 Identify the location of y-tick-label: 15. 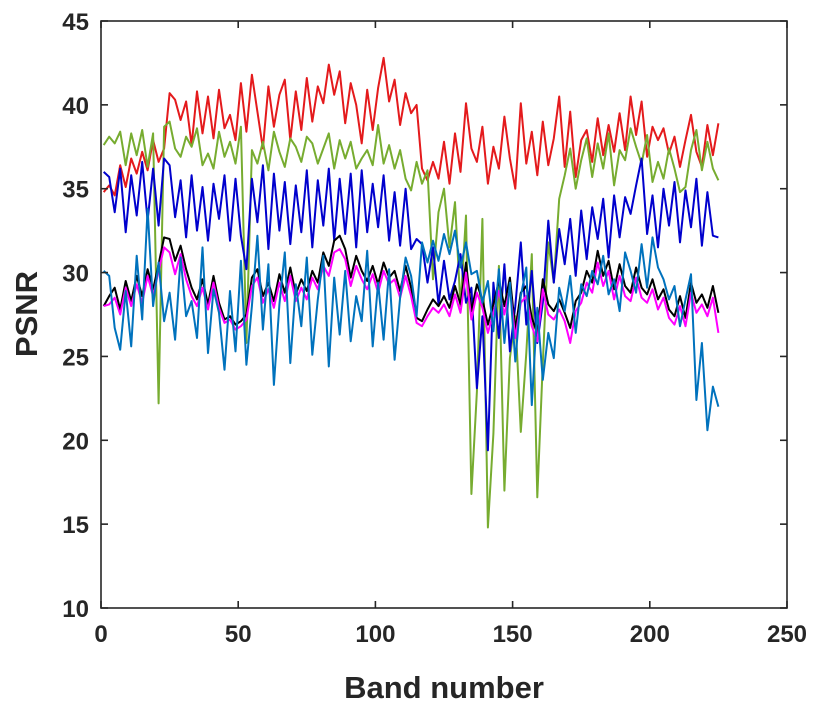
(75, 525).